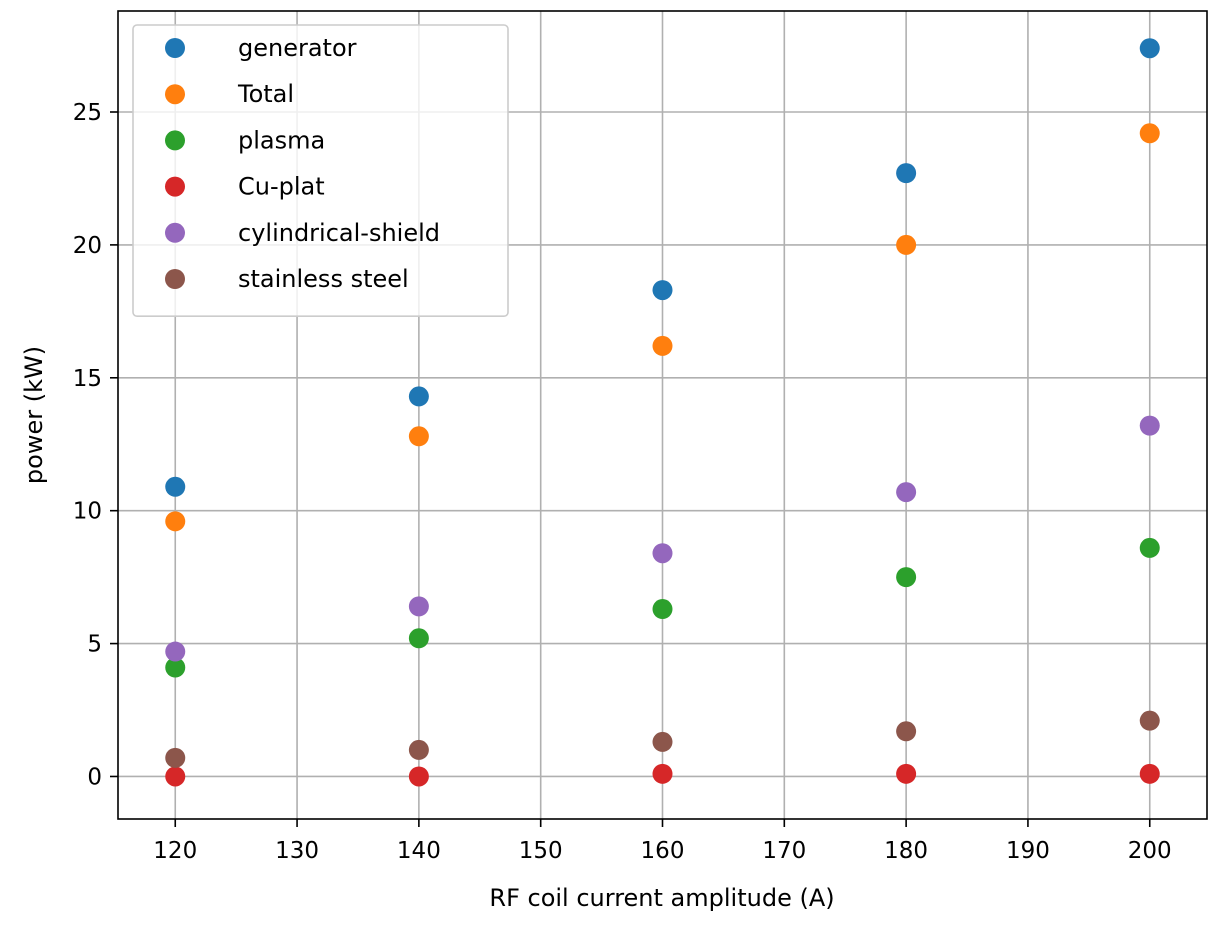  What do you see at coordinates (87, 379) in the screenshot?
I see `y-tick-label: 15` at bounding box center [87, 379].